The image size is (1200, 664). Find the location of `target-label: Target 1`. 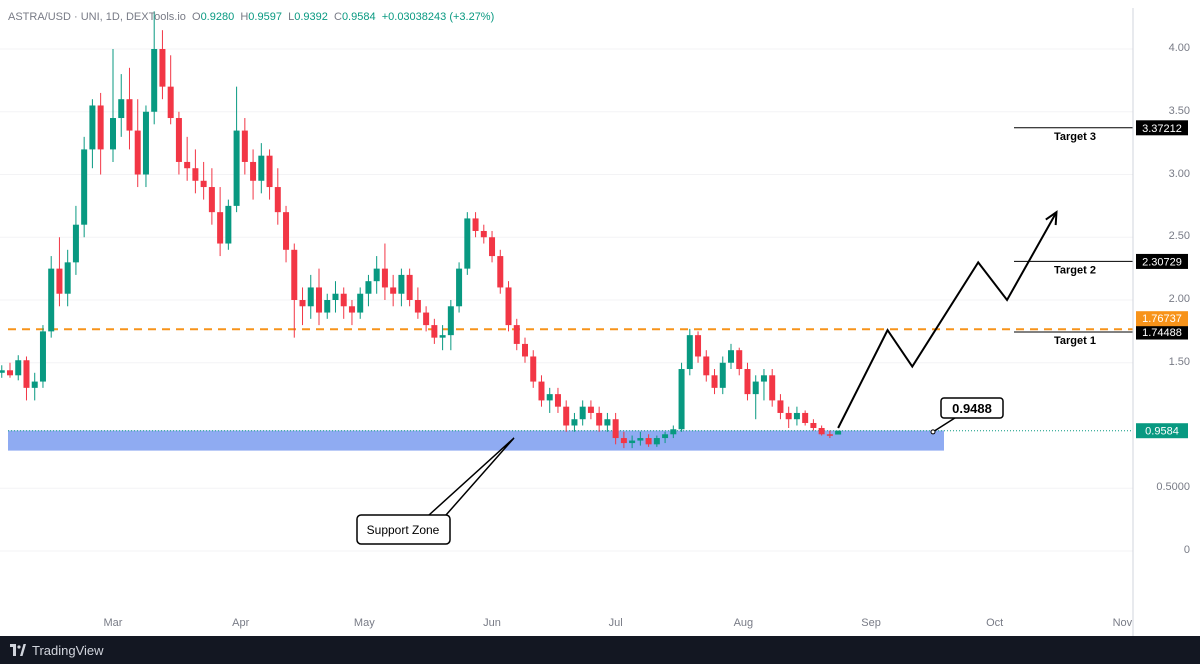

target-label: Target 1 is located at coordinates (1075, 341).